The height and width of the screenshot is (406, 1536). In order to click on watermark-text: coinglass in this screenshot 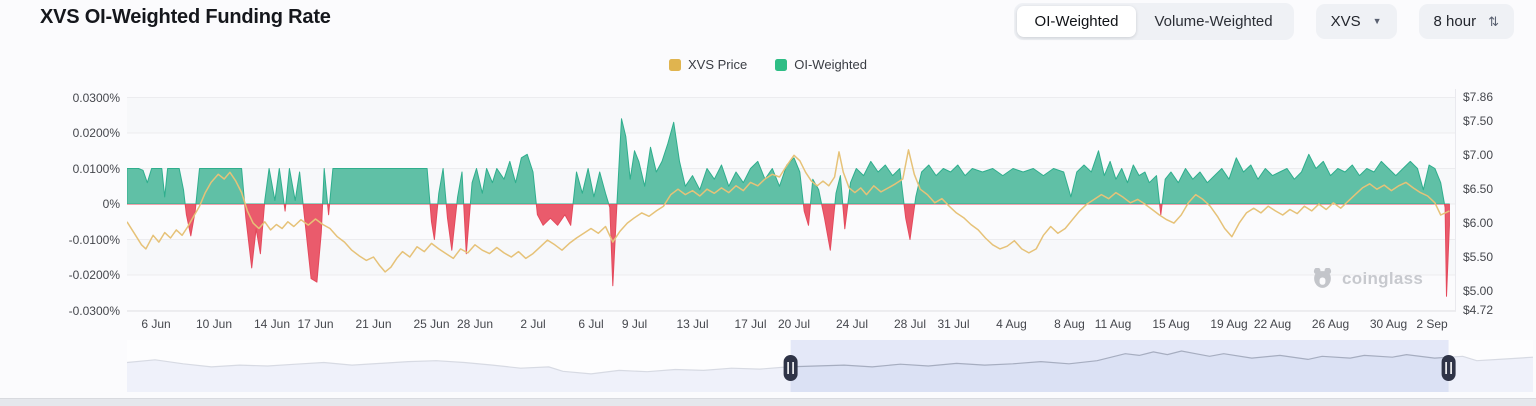, I will do `click(1383, 278)`.